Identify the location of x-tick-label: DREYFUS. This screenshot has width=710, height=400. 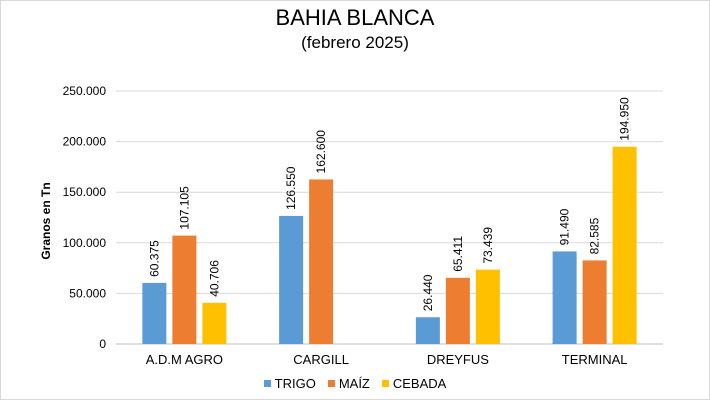
(458, 359).